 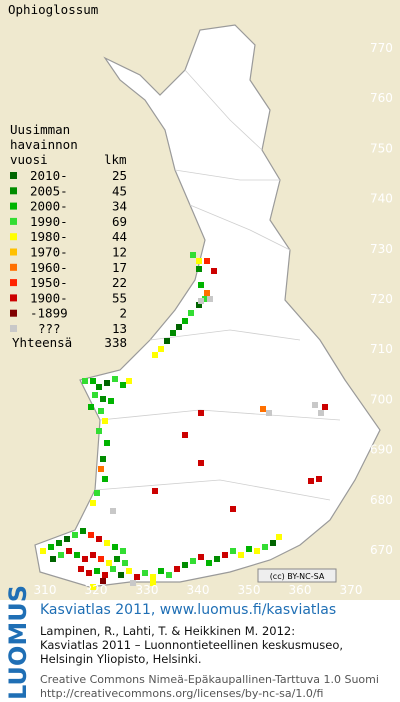 What do you see at coordinates (49, 252) in the screenshot?
I see `legend-label: 1970-` at bounding box center [49, 252].